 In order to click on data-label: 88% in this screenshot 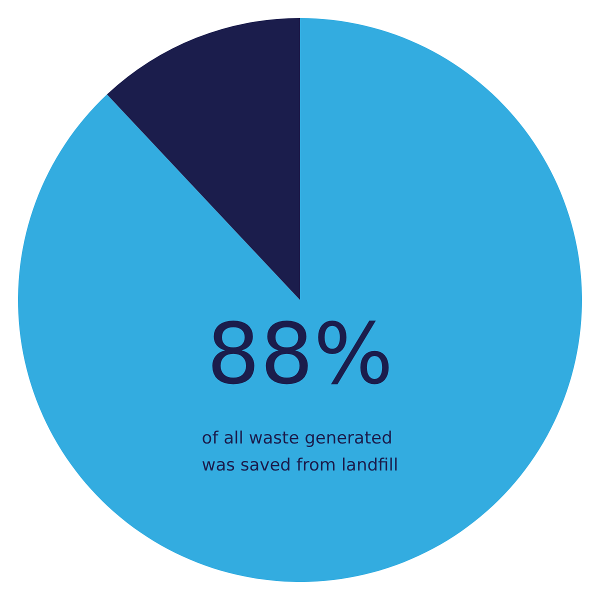, I will do `click(300, 354)`.